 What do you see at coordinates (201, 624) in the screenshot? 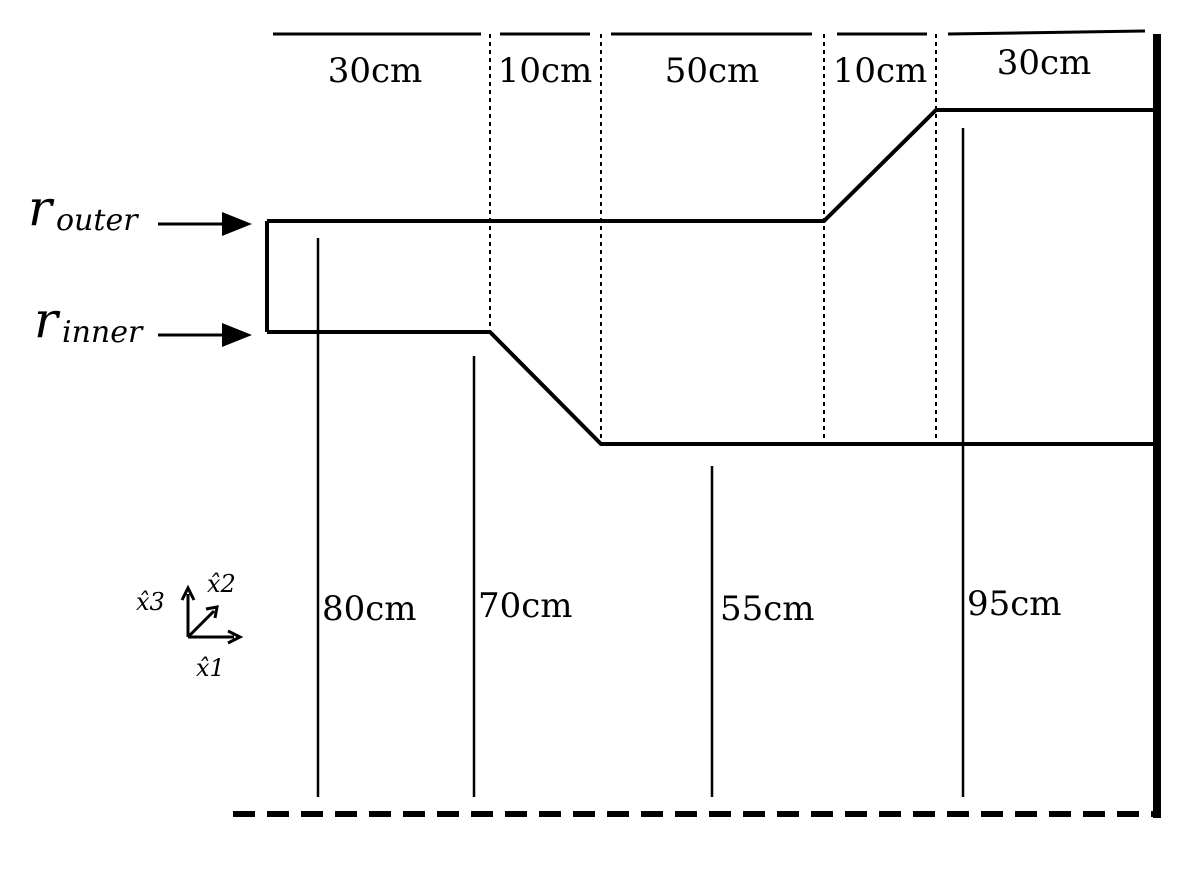
I see `x2-axis-arrow` at bounding box center [201, 624].